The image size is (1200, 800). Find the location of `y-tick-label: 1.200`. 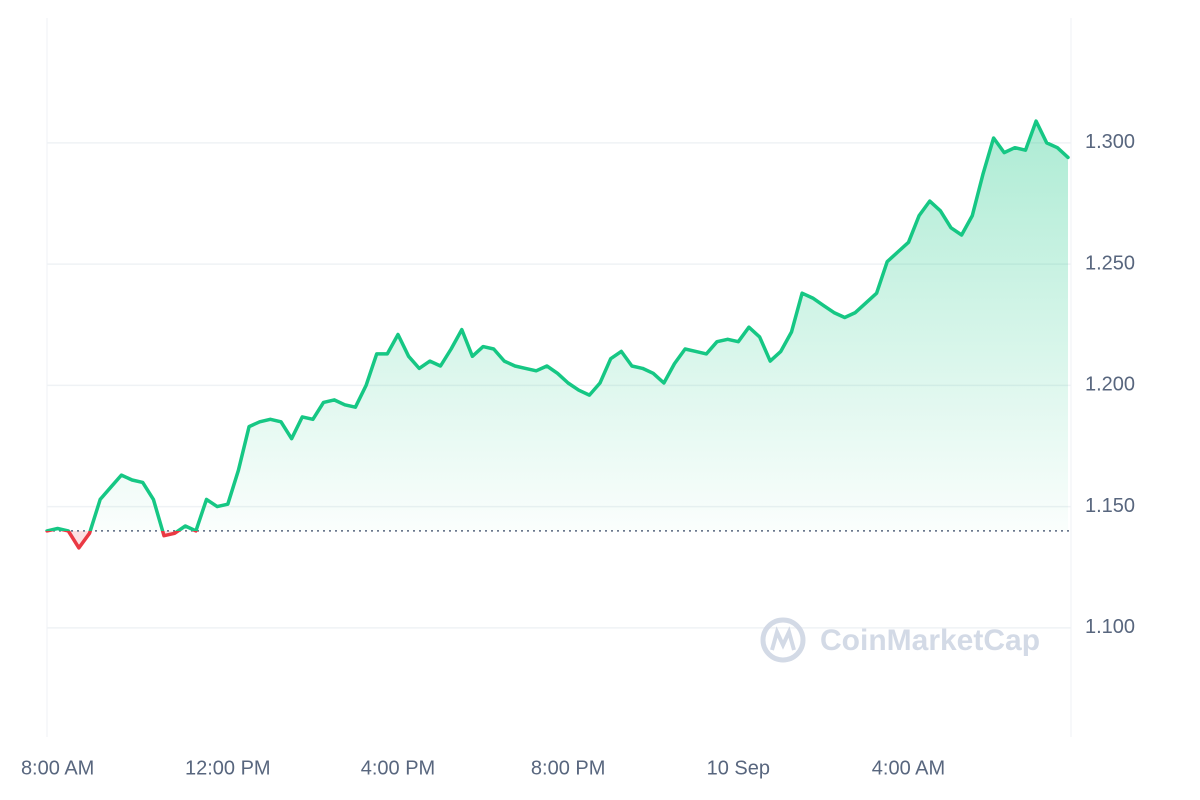

y-tick-label: 1.200 is located at coordinates (1110, 385).